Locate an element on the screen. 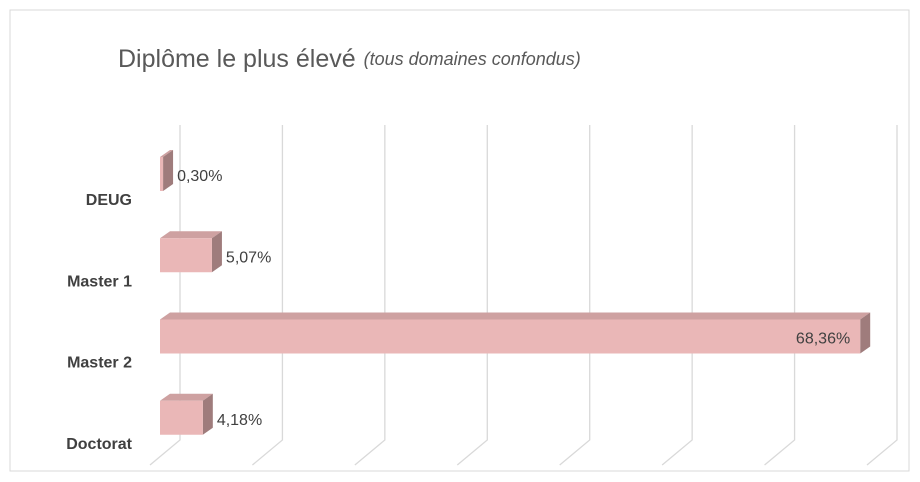 The width and height of the screenshot is (920, 482). data-label: 5,07% is located at coordinates (248, 257).